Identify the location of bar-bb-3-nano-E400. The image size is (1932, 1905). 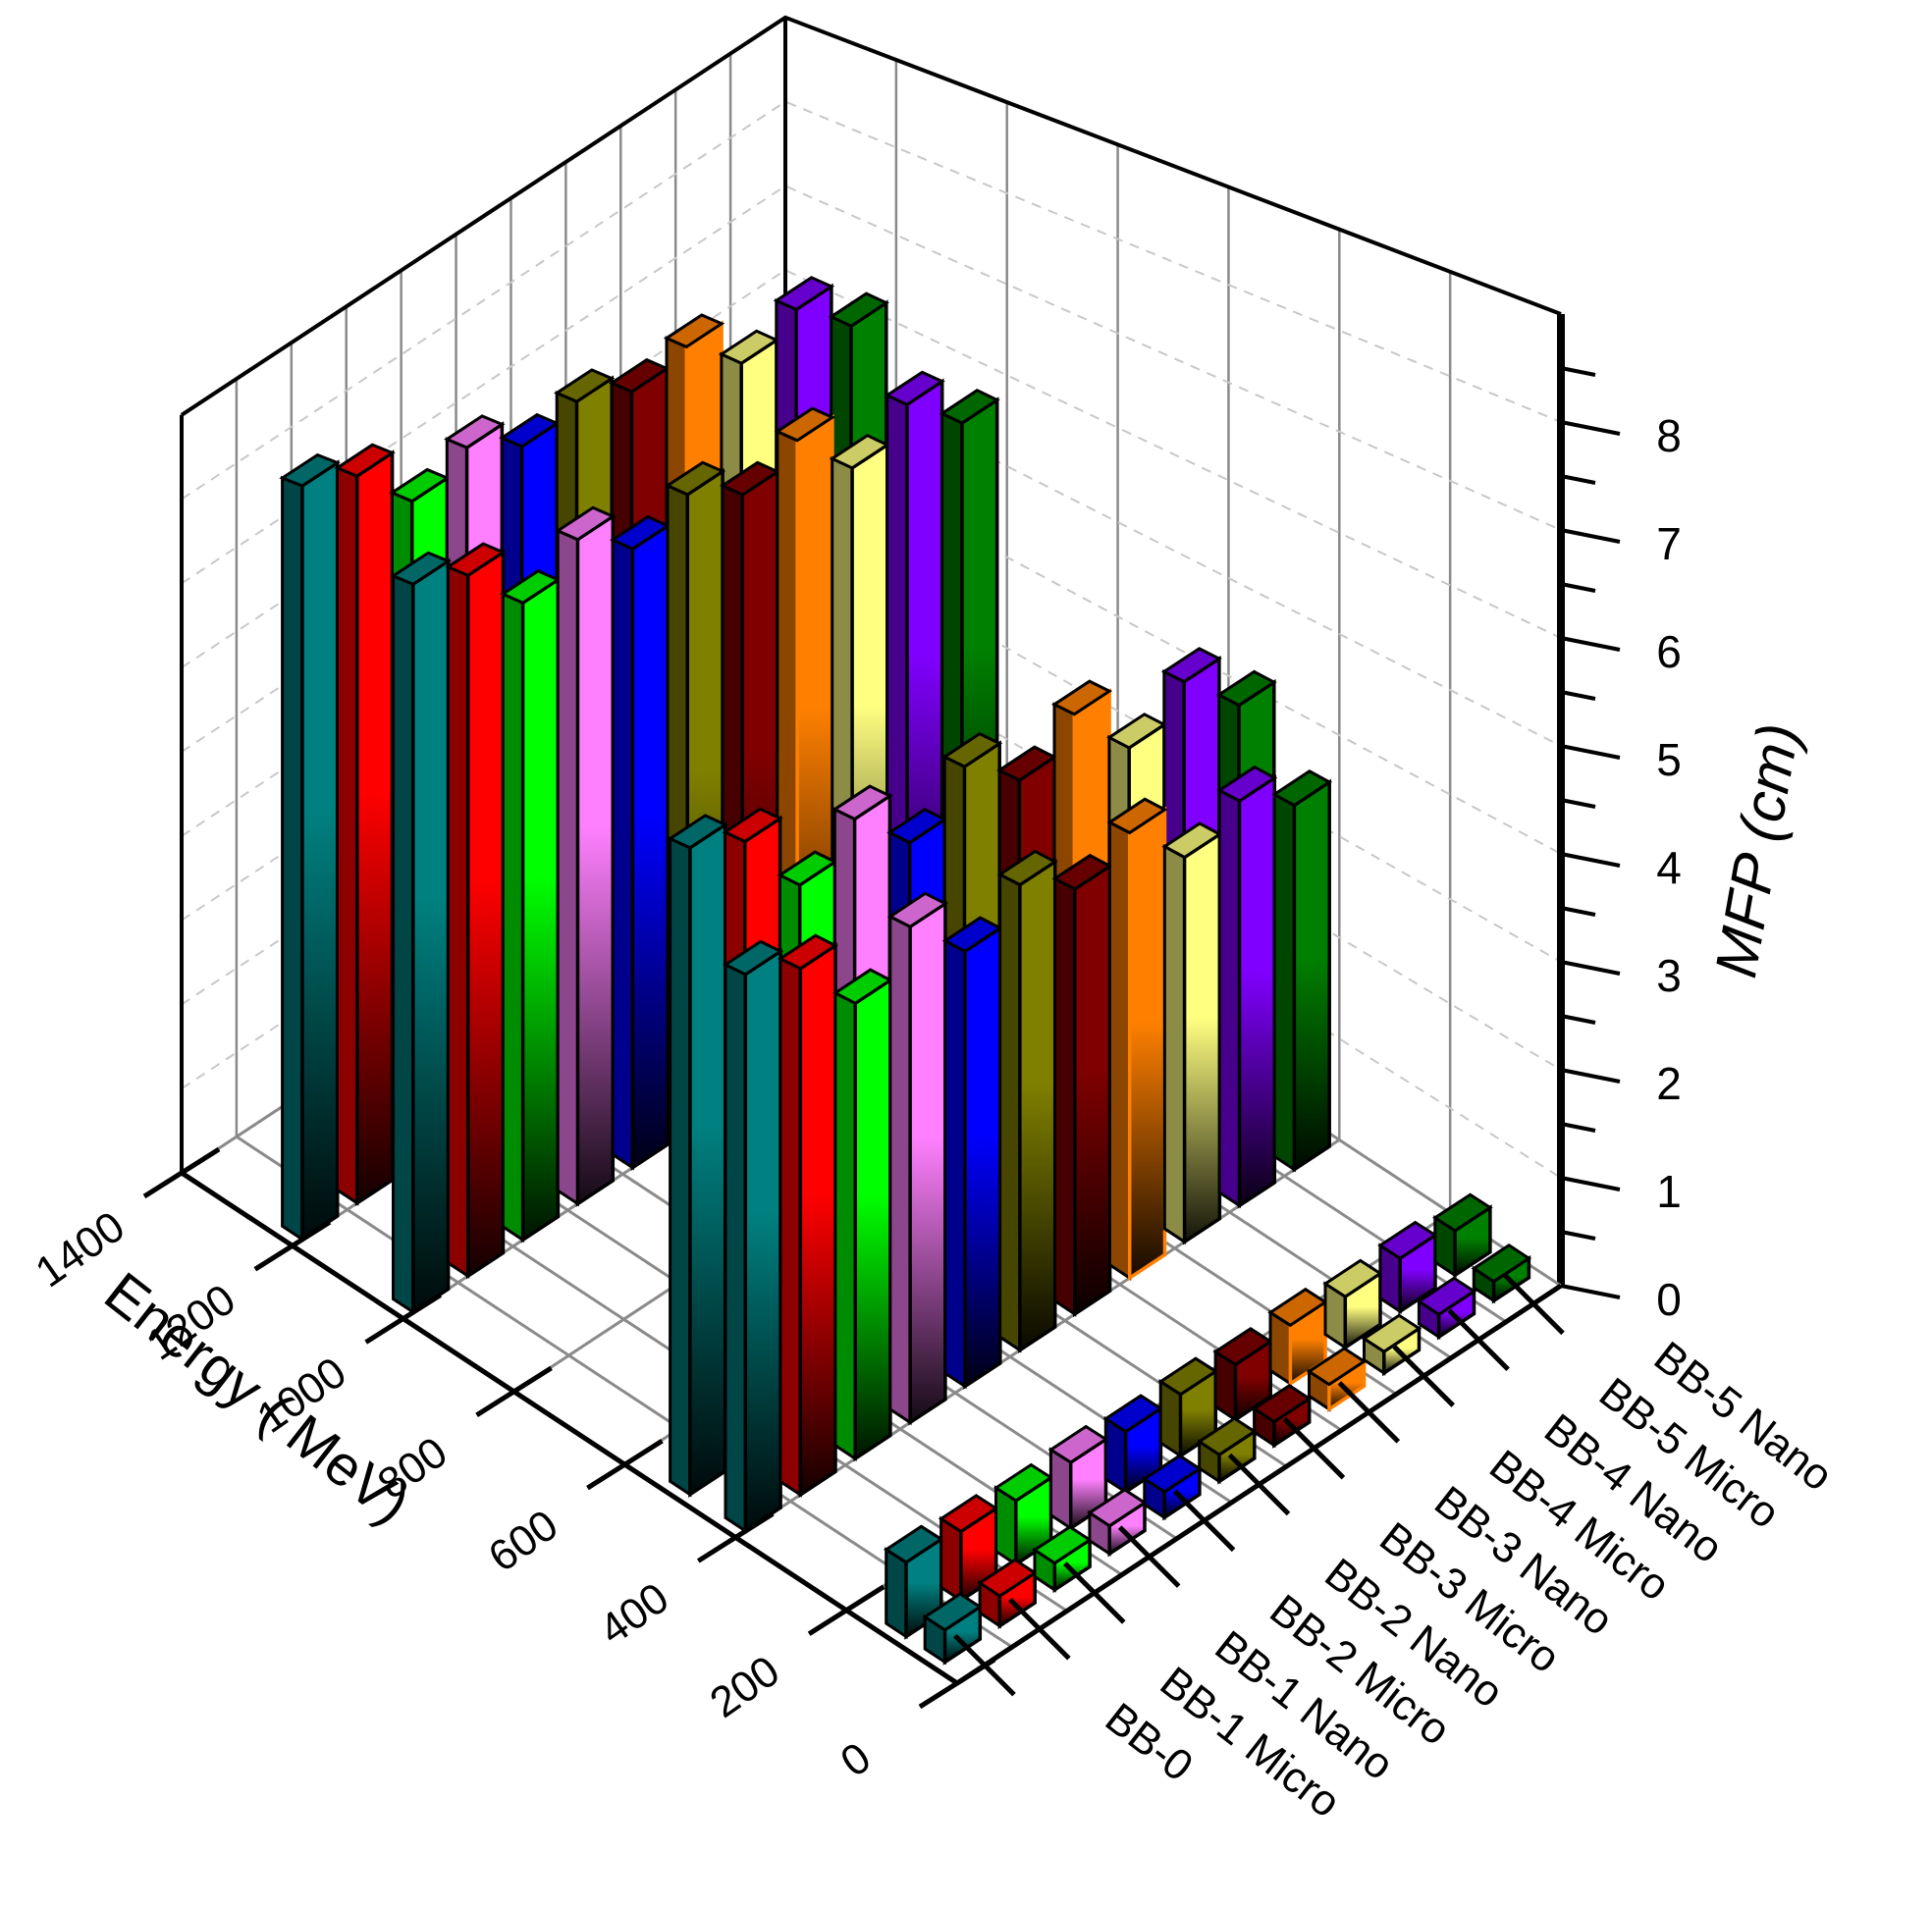
(1082, 1085).